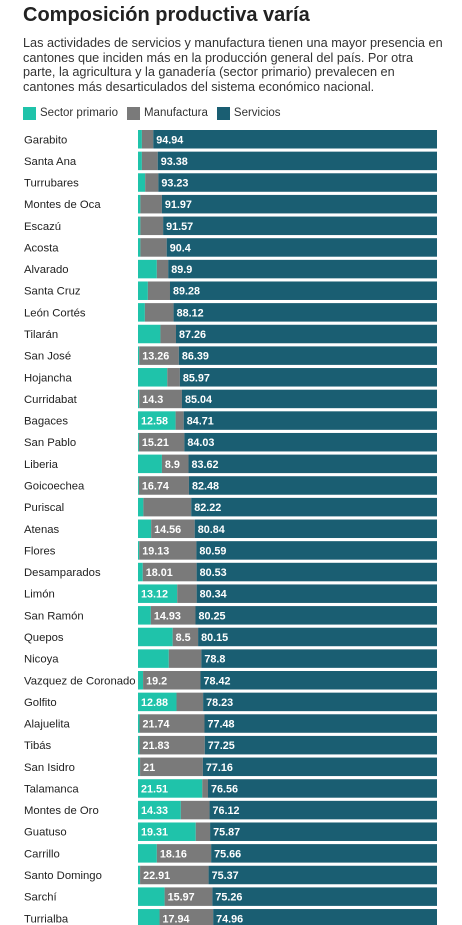  What do you see at coordinates (323, 831) in the screenshot?
I see `bar-servicios-guatuso` at bounding box center [323, 831].